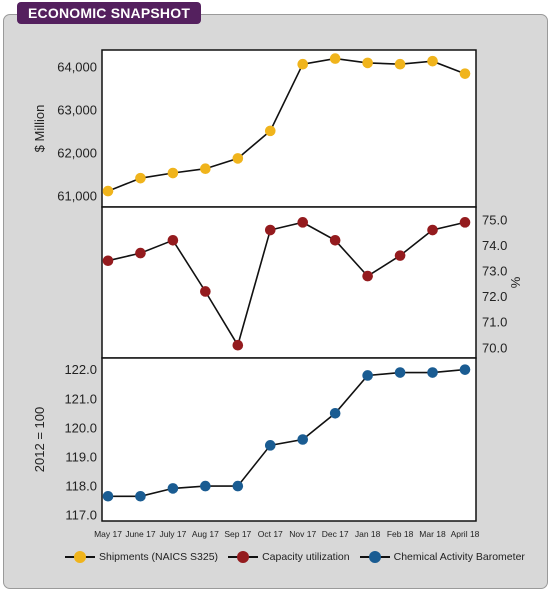 This screenshot has width=550, height=590. I want to click on panel-1-tick-label: 61,000, so click(77, 196).